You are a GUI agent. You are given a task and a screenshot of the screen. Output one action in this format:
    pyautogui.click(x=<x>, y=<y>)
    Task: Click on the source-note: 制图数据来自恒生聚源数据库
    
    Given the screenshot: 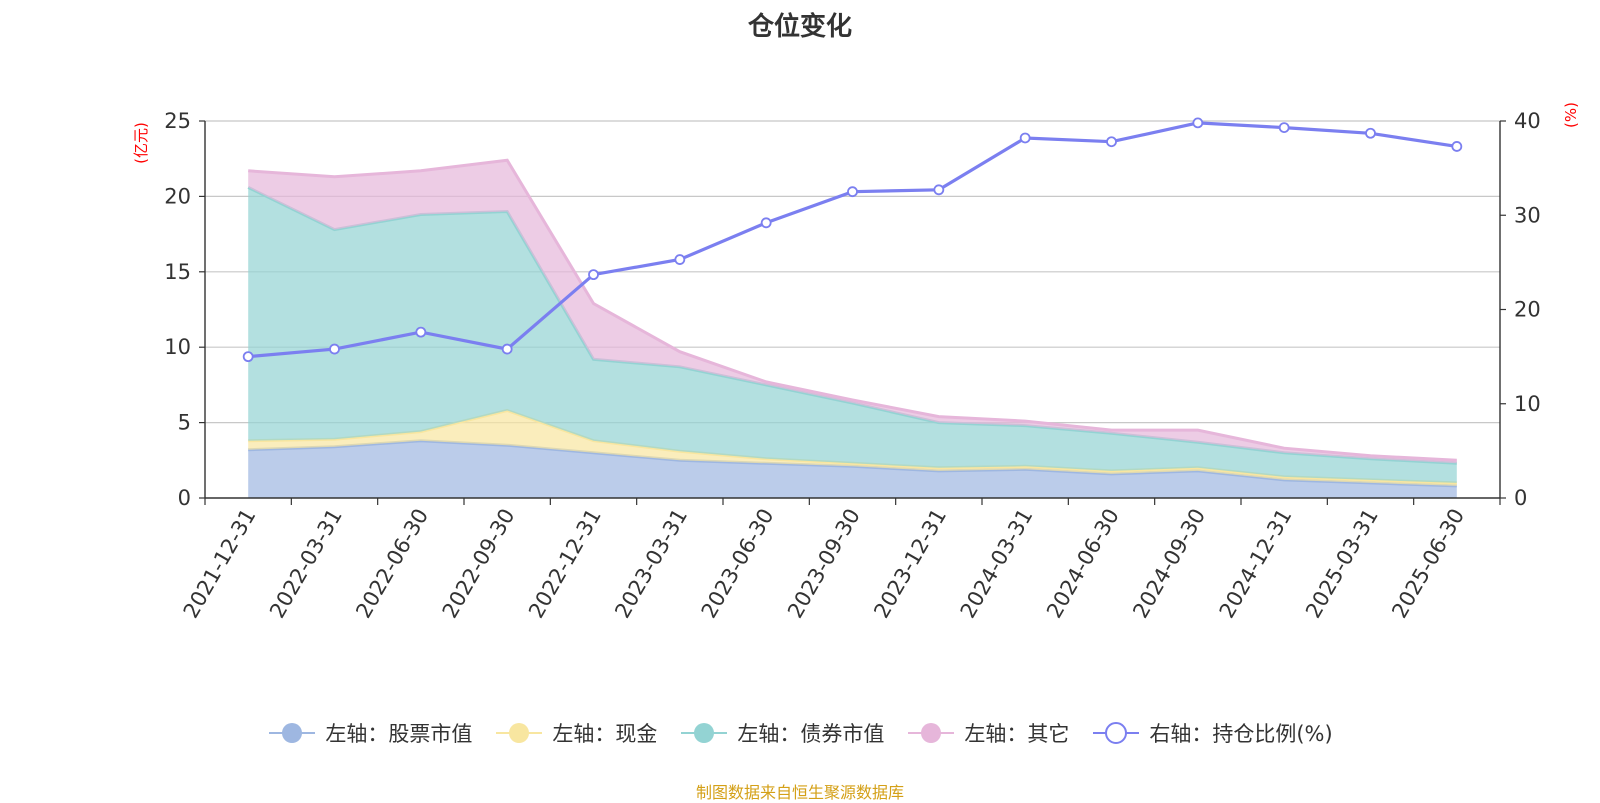 What is the action you would take?
    pyautogui.click(x=799, y=792)
    